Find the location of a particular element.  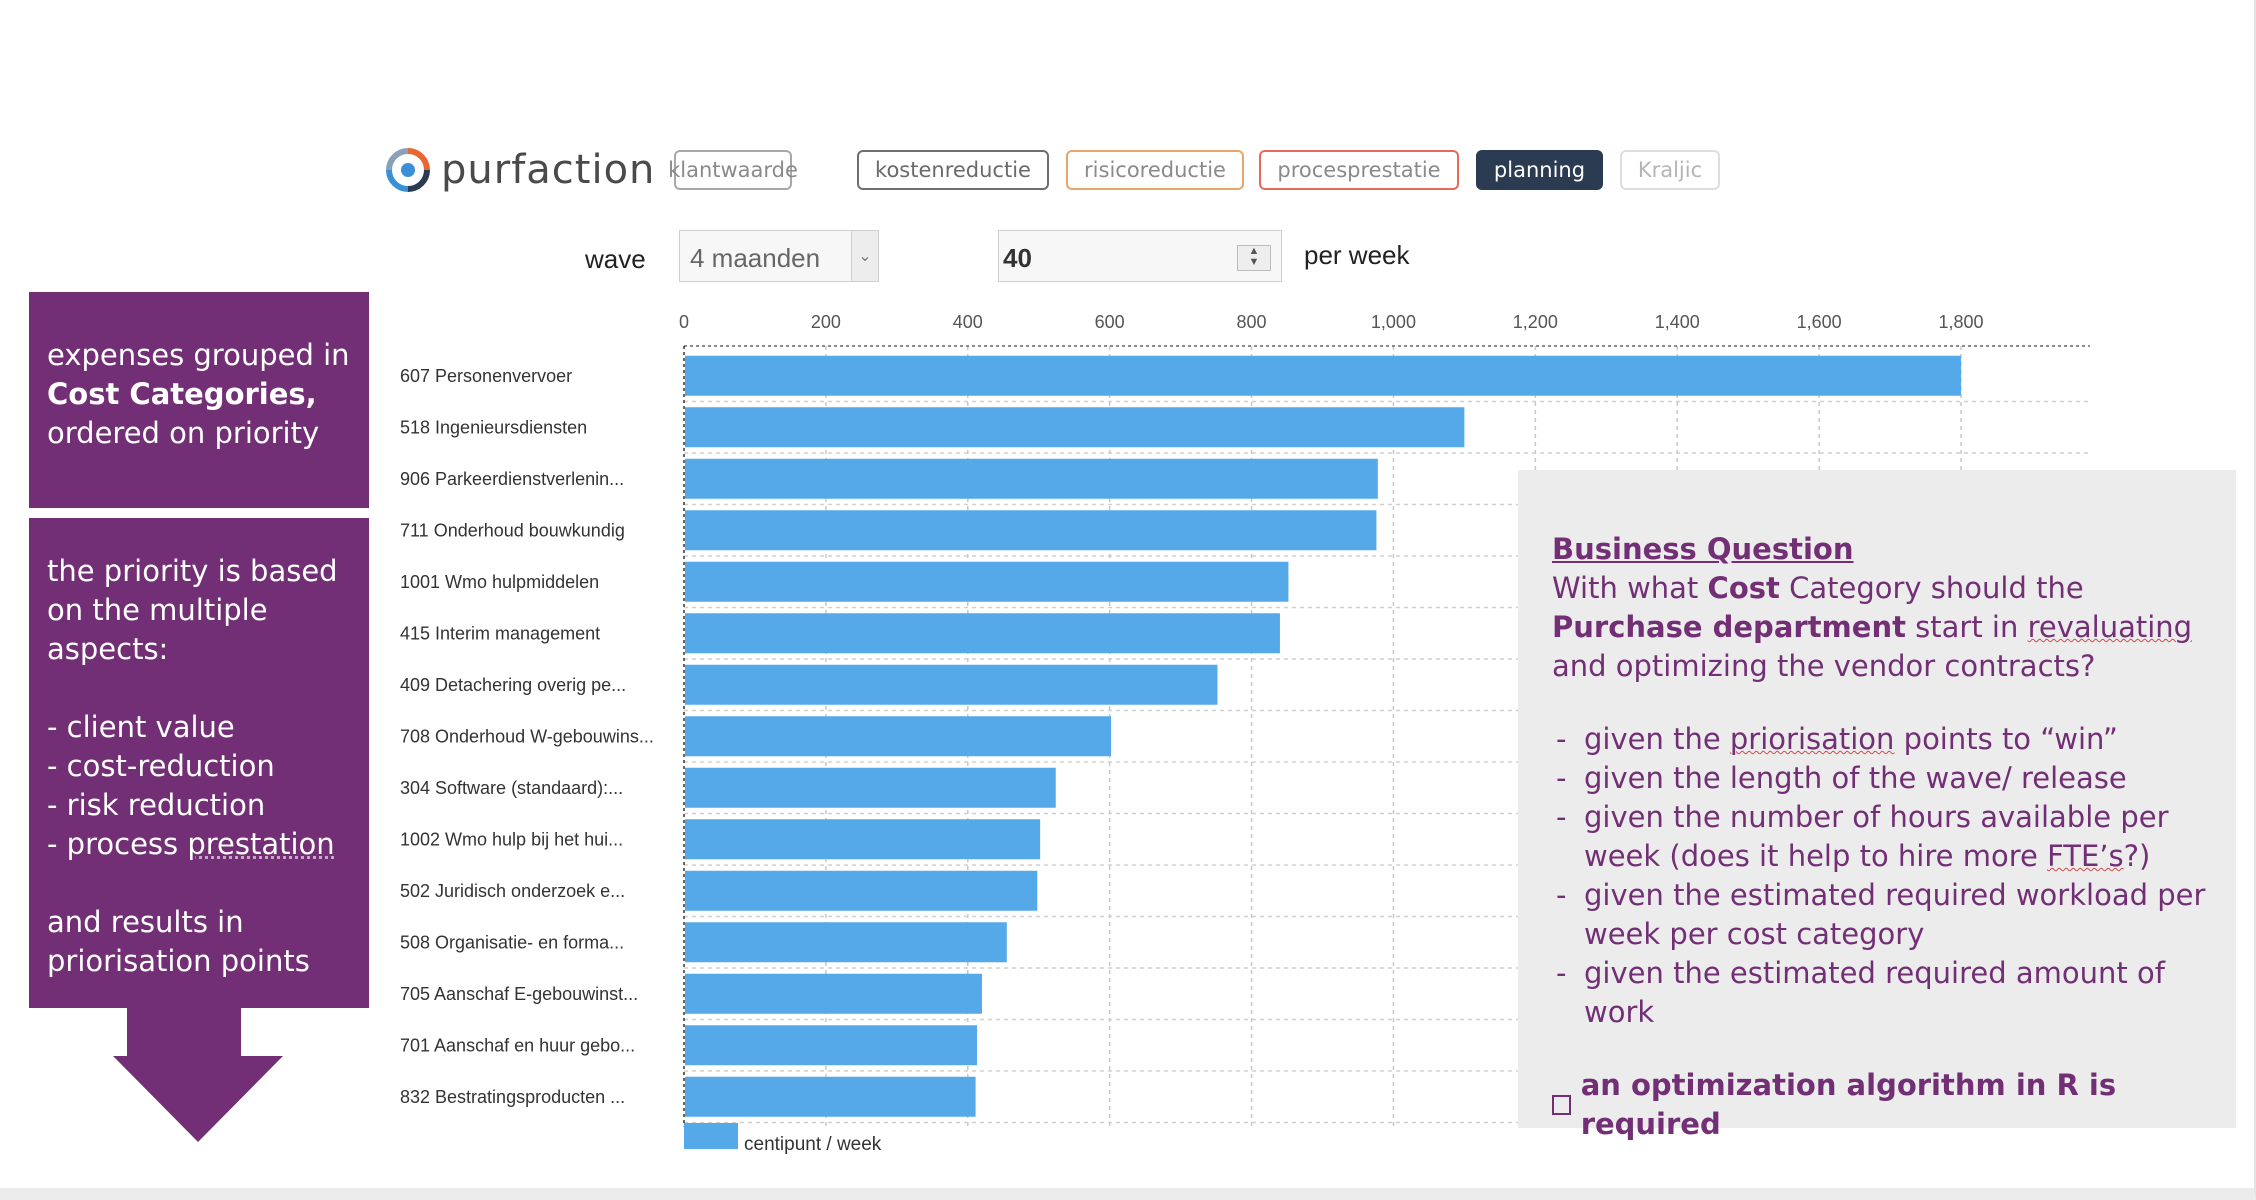

x-tick-label: 800 is located at coordinates (1252, 322).